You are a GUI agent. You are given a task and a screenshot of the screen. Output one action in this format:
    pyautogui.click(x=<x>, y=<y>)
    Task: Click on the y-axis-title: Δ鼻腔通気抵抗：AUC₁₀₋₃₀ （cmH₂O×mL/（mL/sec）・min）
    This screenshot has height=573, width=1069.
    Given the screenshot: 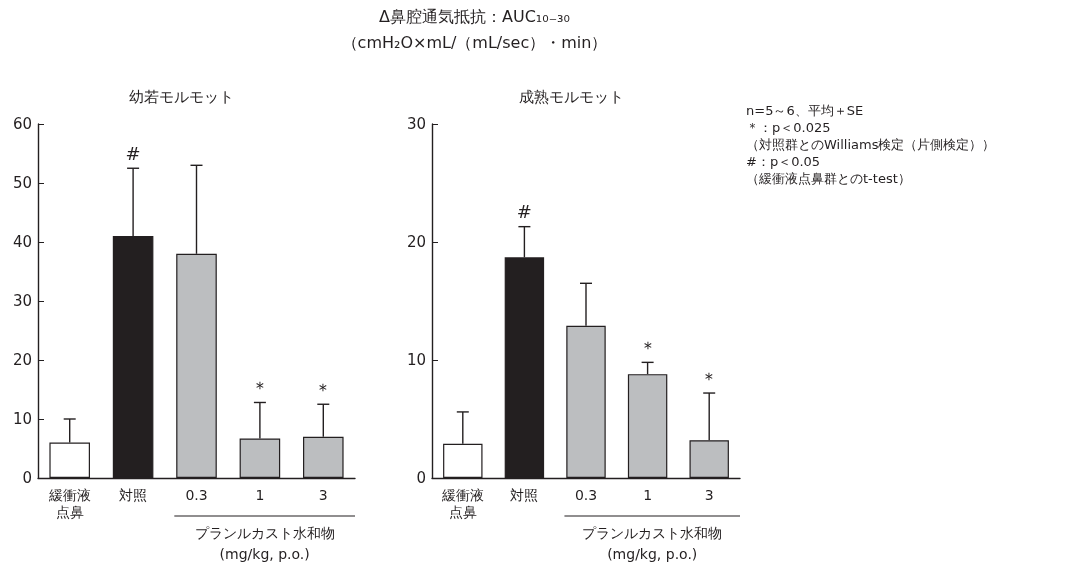 What is the action you would take?
    pyautogui.click(x=474, y=29)
    